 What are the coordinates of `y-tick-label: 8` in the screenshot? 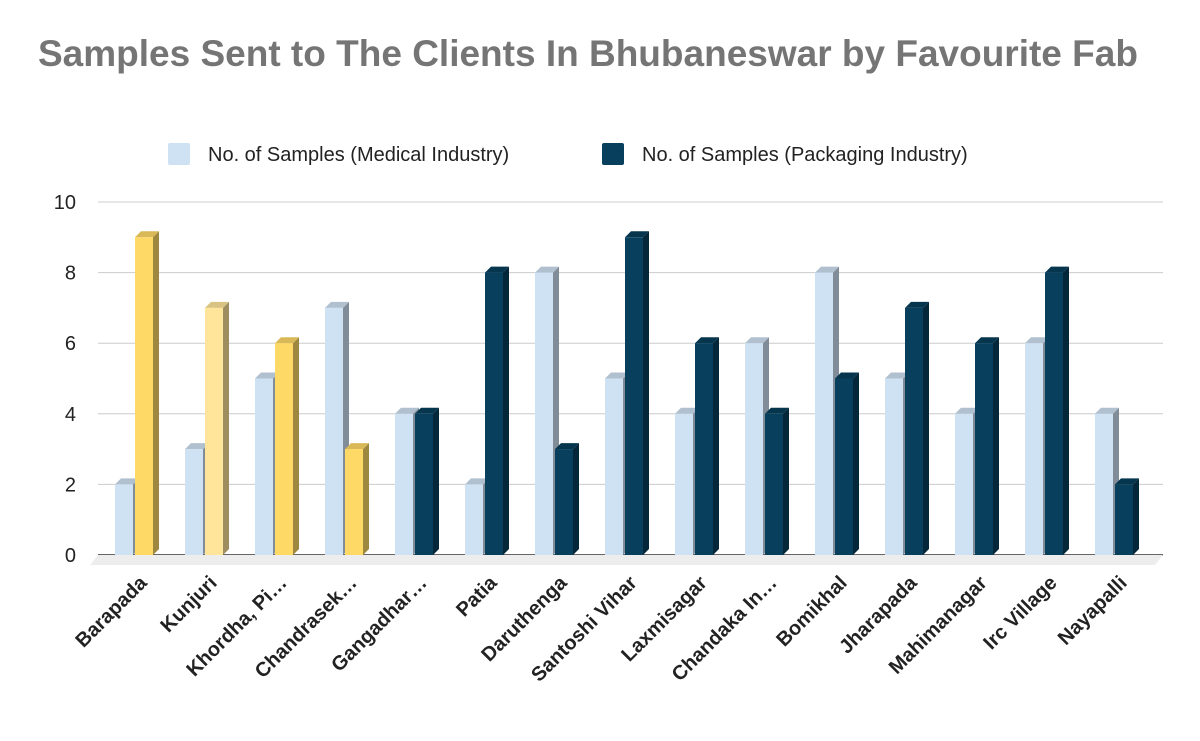 It's located at (70, 274).